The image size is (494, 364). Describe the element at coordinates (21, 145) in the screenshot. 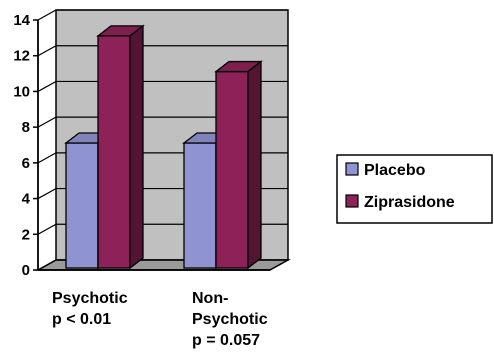

I see `y-tick-labels: 0 2 4 6 8 10 12 14` at that location.